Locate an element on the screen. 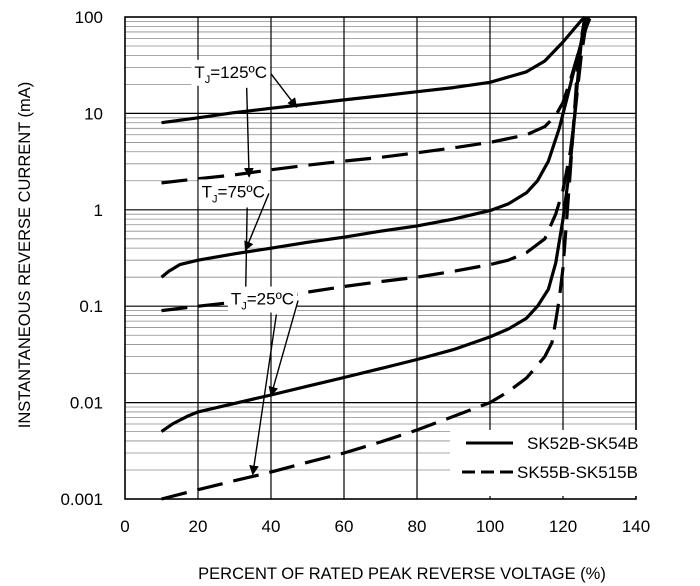 The image size is (700, 586). y-tick-label: 0.001 is located at coordinates (81, 499).